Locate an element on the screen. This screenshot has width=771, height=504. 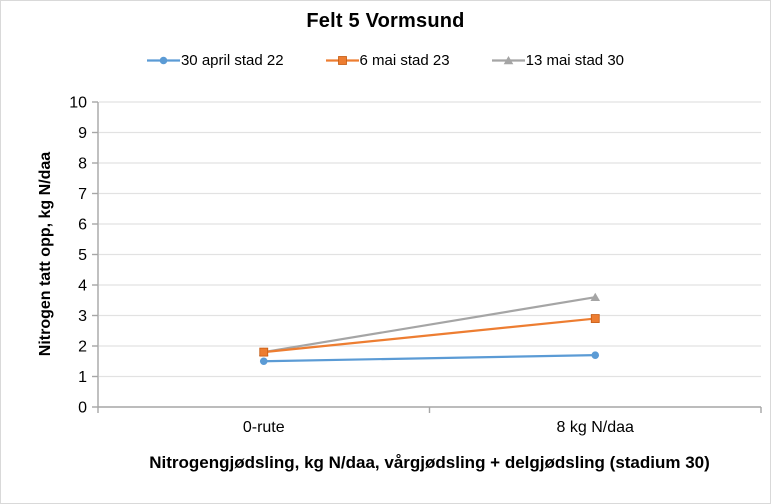
y-tick-label: 5 is located at coordinates (82, 255).